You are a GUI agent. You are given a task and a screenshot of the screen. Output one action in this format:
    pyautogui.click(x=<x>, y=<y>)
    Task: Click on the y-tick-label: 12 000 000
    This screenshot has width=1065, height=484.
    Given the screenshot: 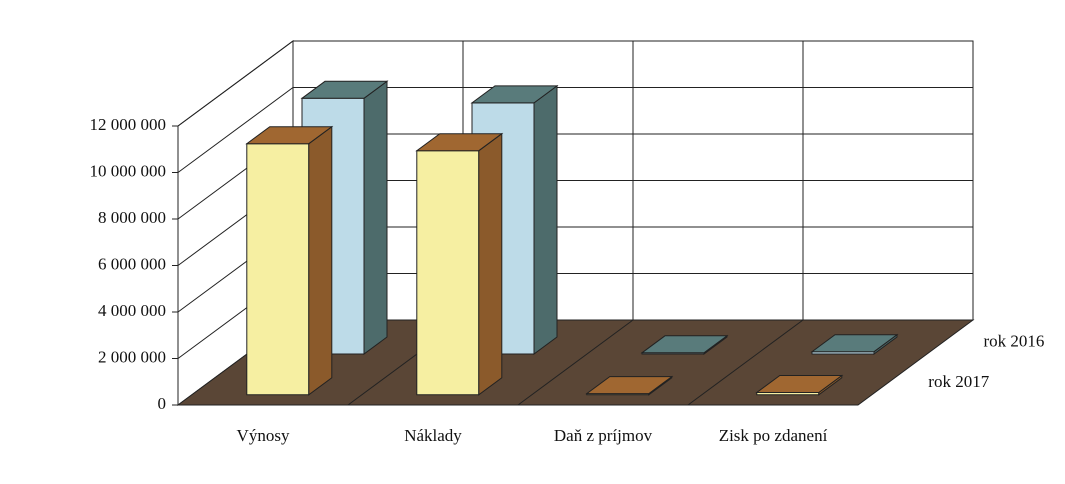 What is the action you would take?
    pyautogui.click(x=128, y=124)
    